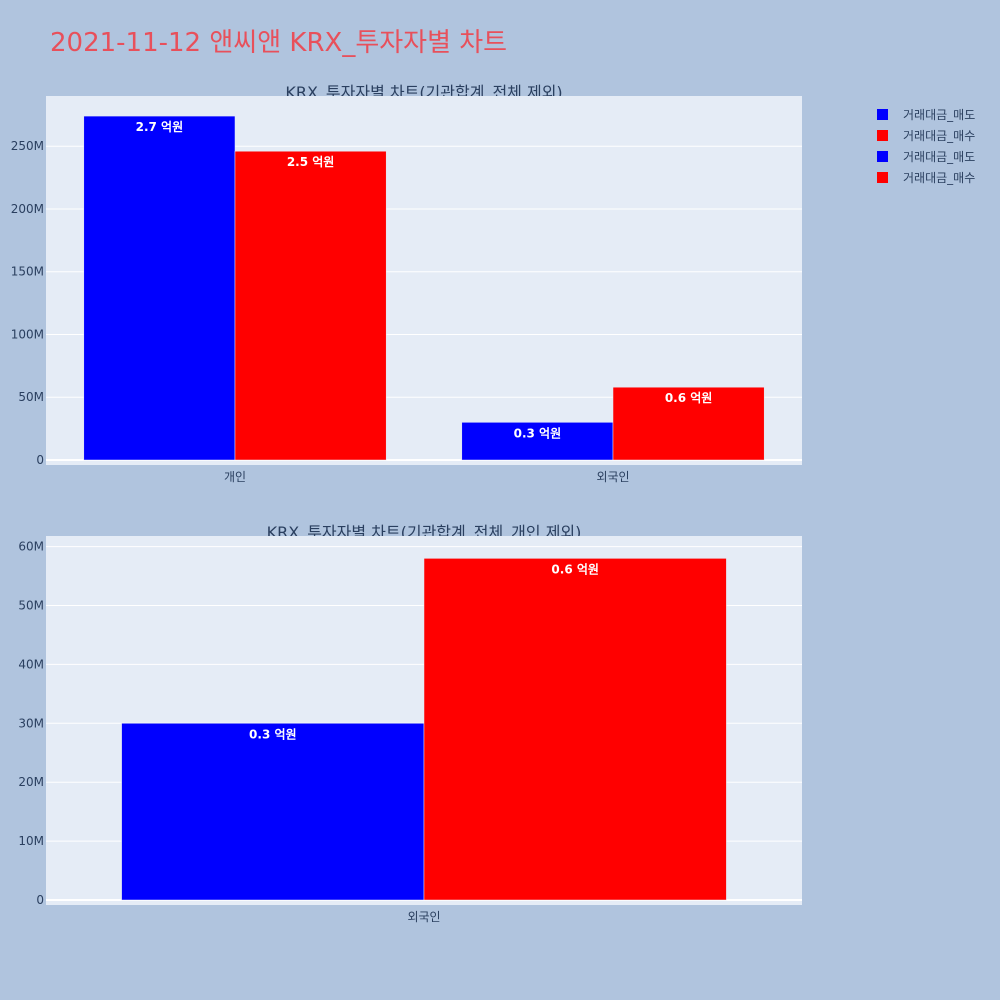 The image size is (1000, 1000). What do you see at coordinates (31, 782) in the screenshot?
I see `y-tick-label: 20M` at bounding box center [31, 782].